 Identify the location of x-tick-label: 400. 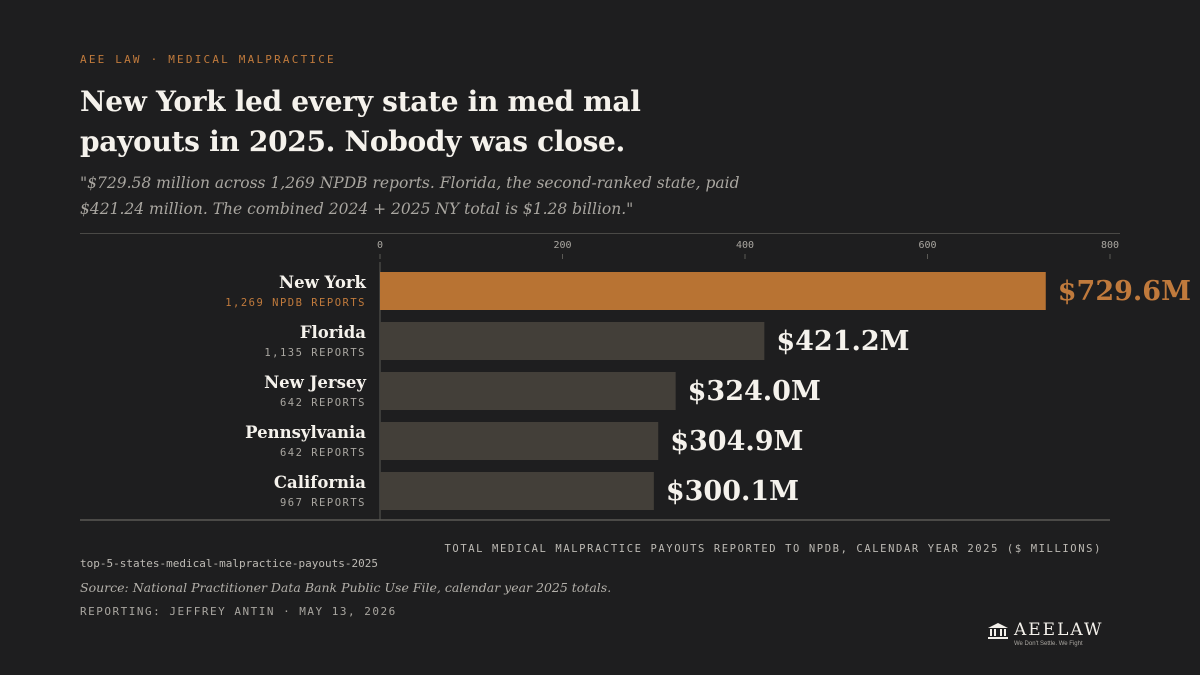
(745, 245).